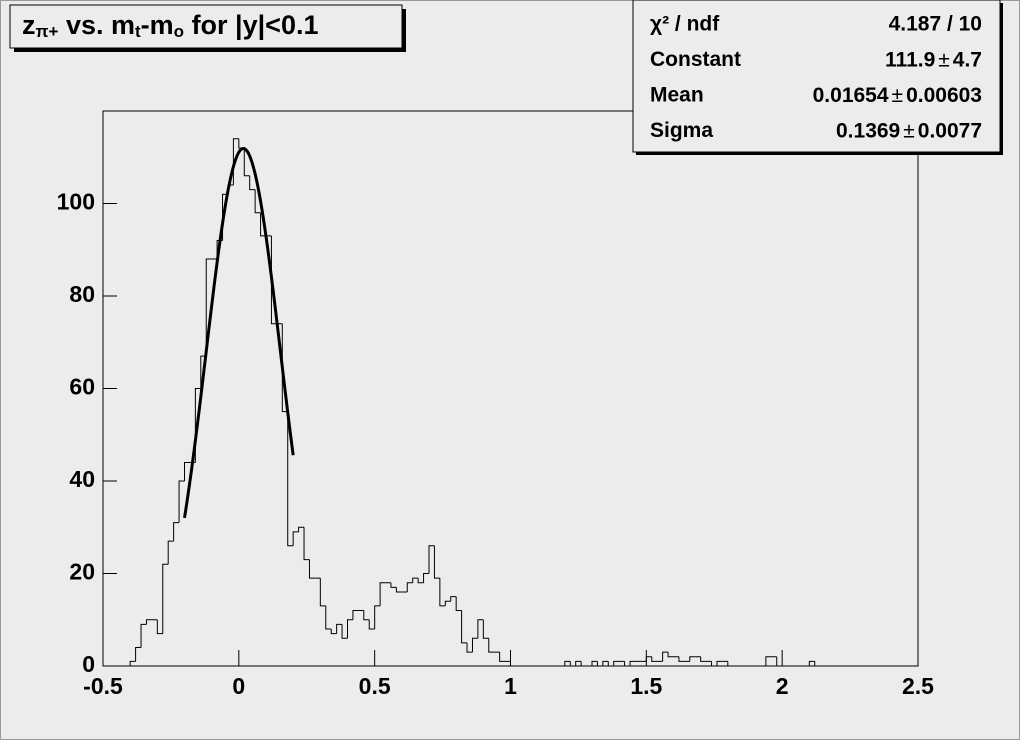  What do you see at coordinates (138, 31) in the screenshot?
I see `title-subscript: t` at bounding box center [138, 31].